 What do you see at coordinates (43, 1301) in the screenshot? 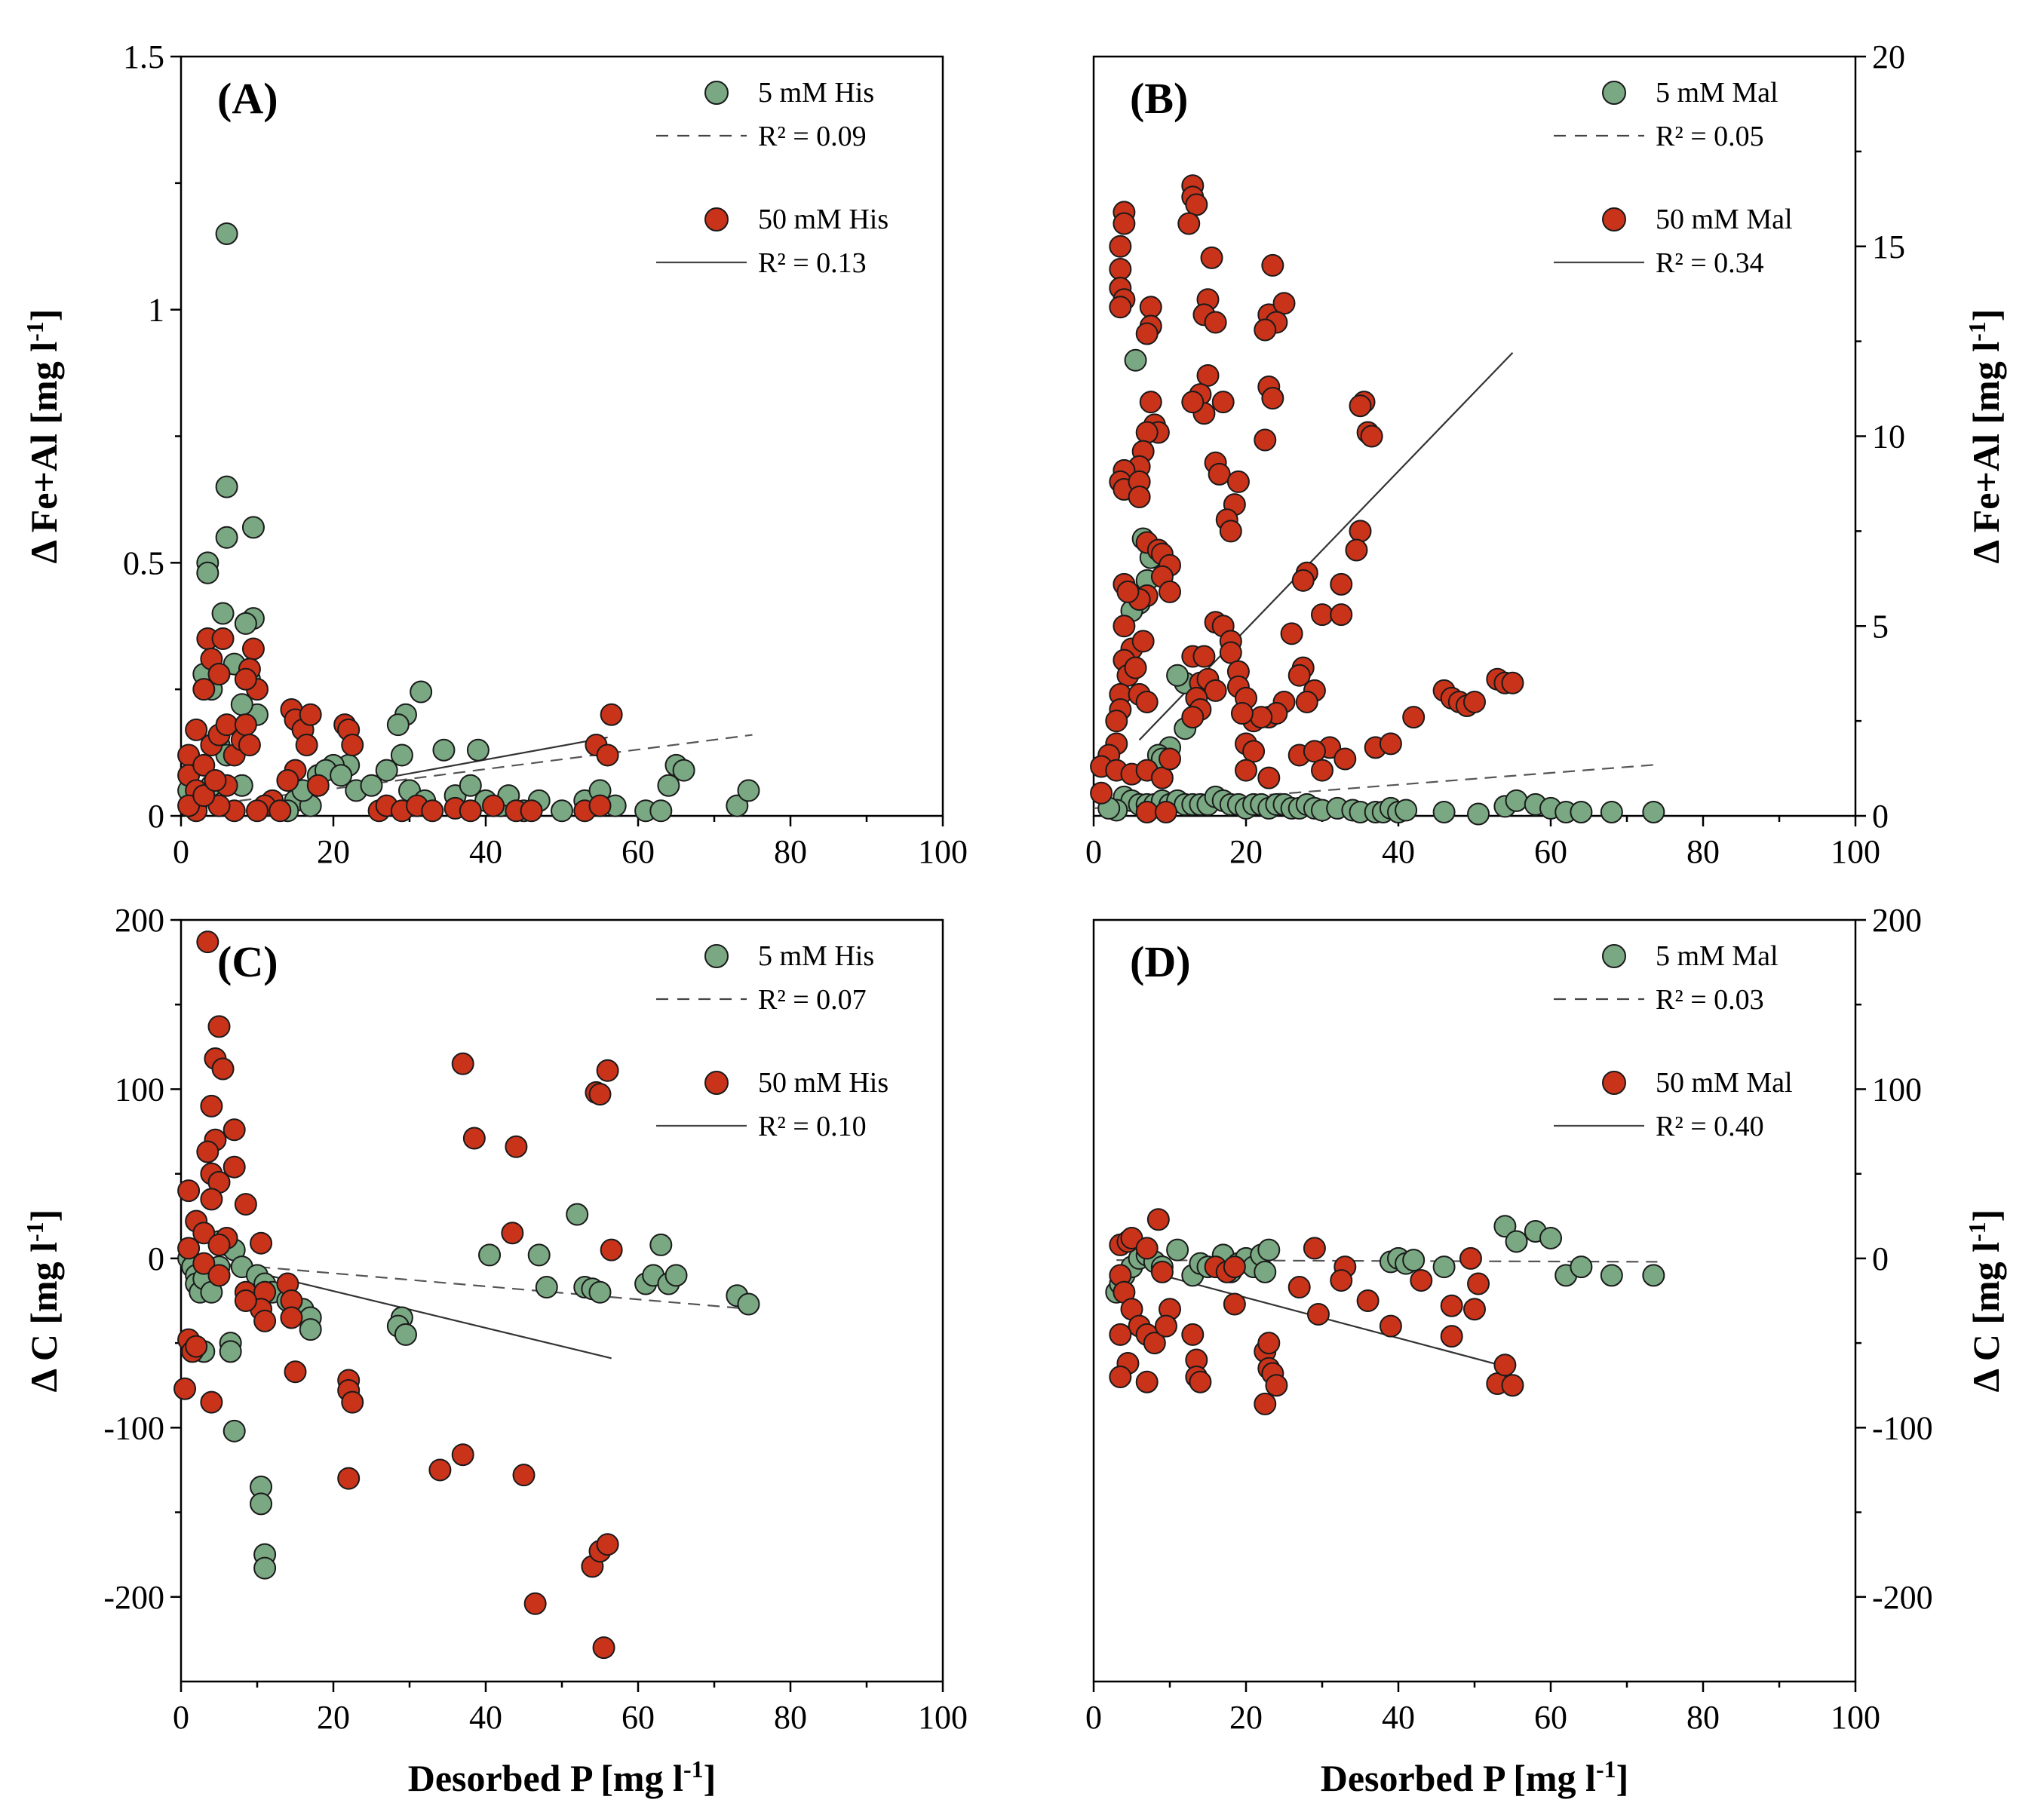
I see `y-axis-label: Δ C [mg l-1]` at bounding box center [43, 1301].